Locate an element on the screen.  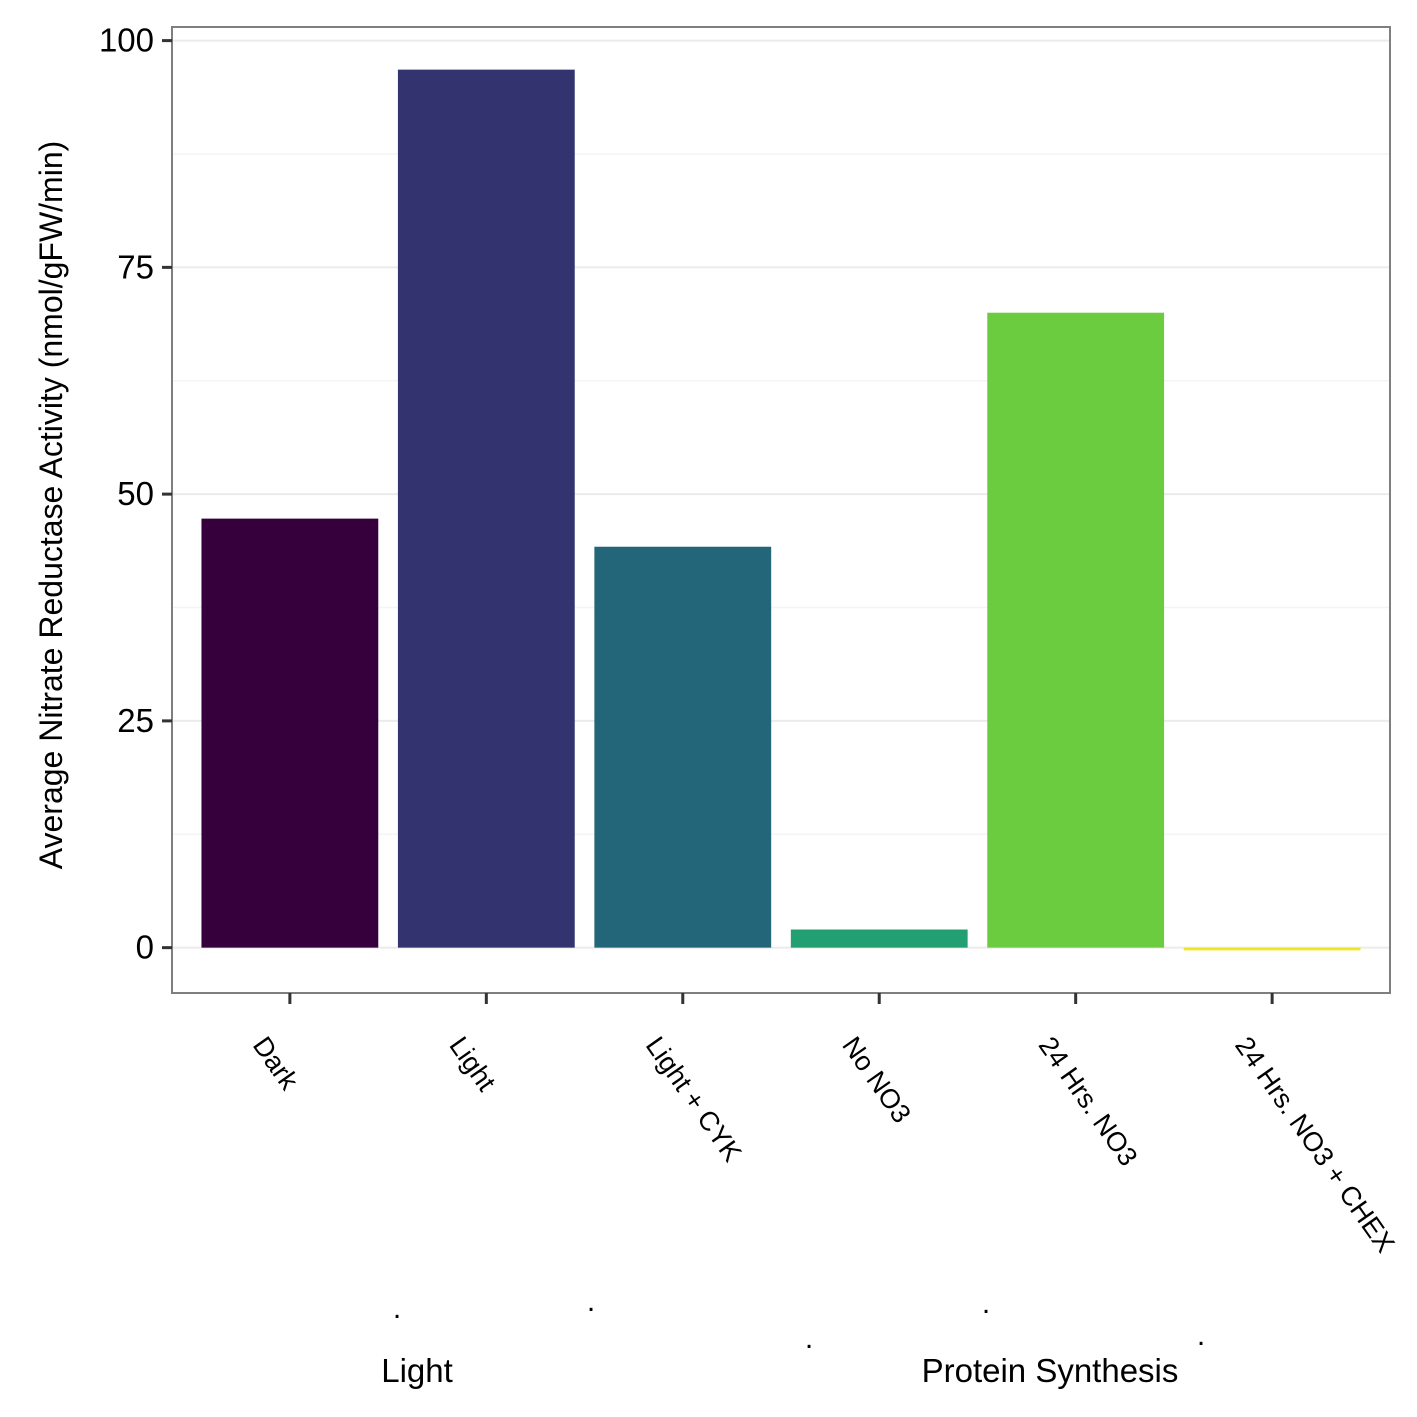
x-tick-label: Light + CYK is located at coordinates (694, 1099).